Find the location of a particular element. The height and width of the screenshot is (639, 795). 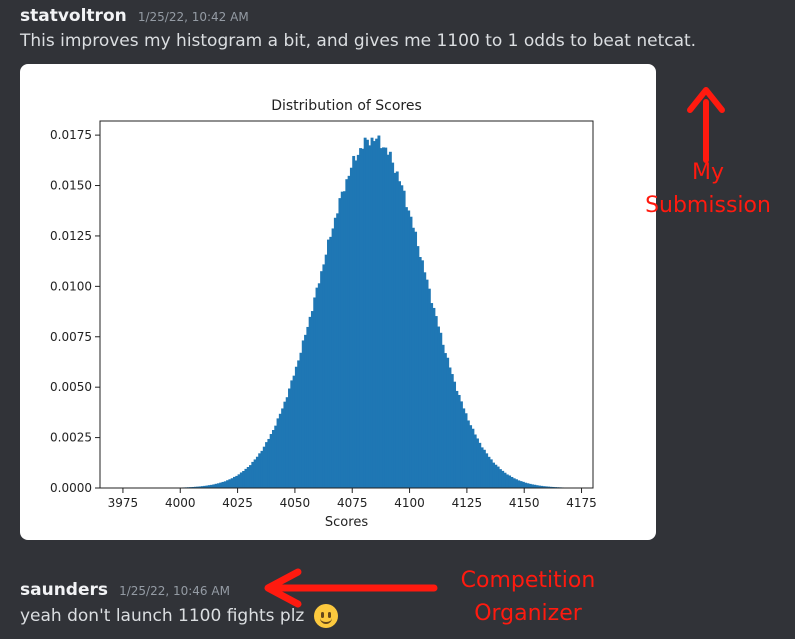

annotation-line: Submission is located at coordinates (708, 205).